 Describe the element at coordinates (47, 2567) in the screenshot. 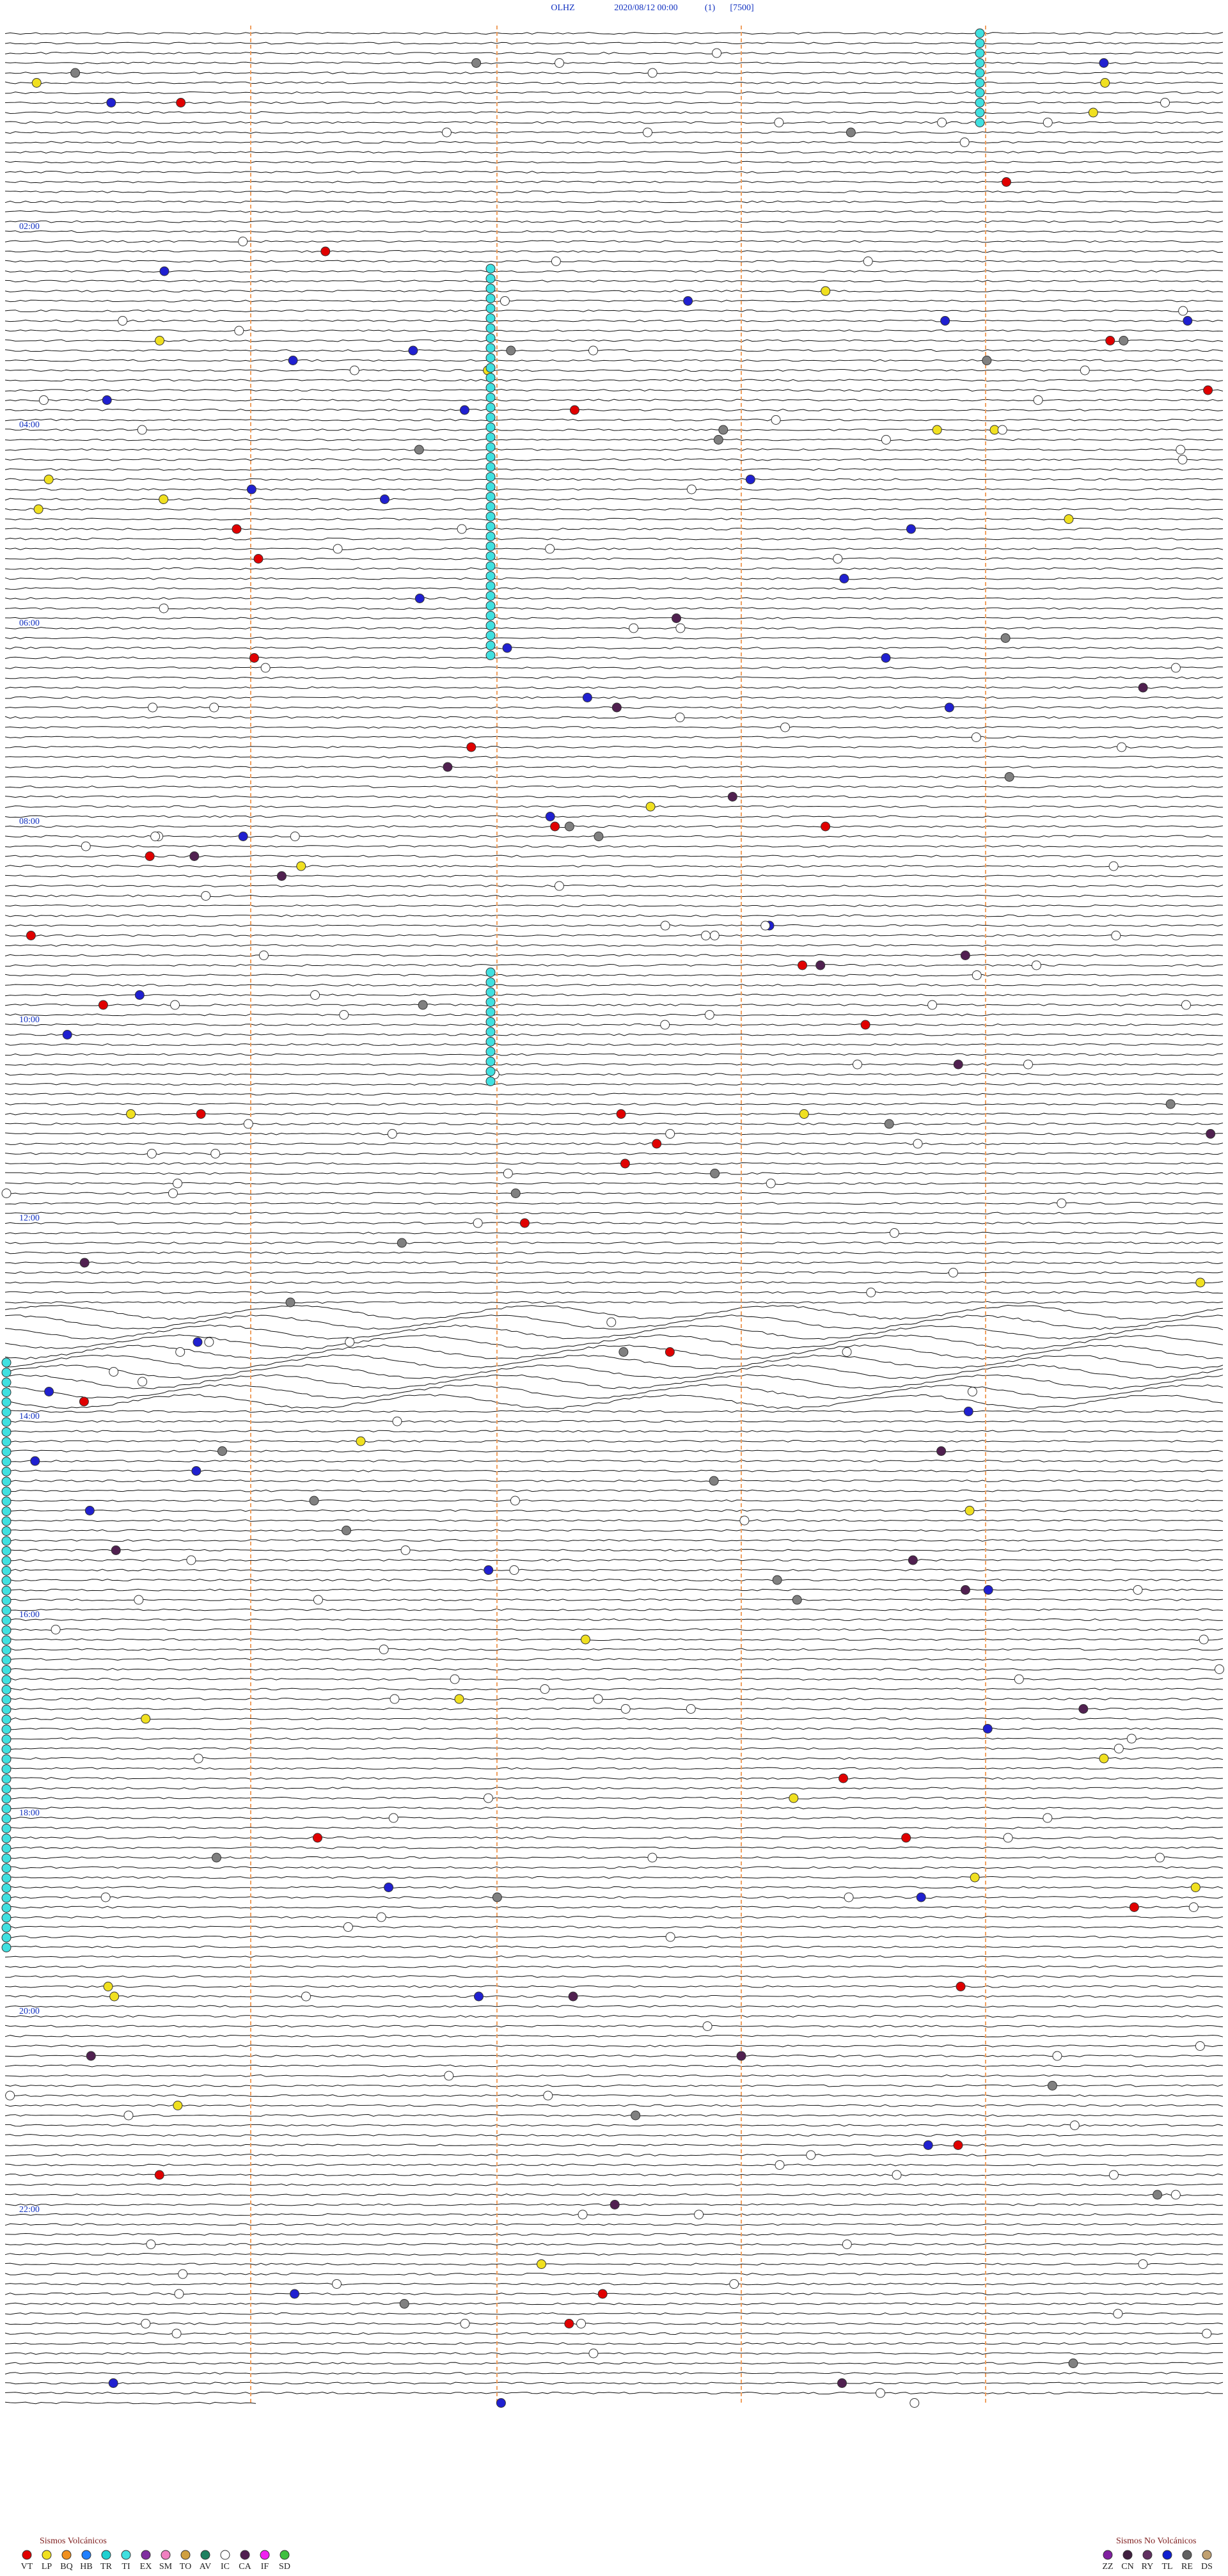

I see `legend-label: LP` at that location.